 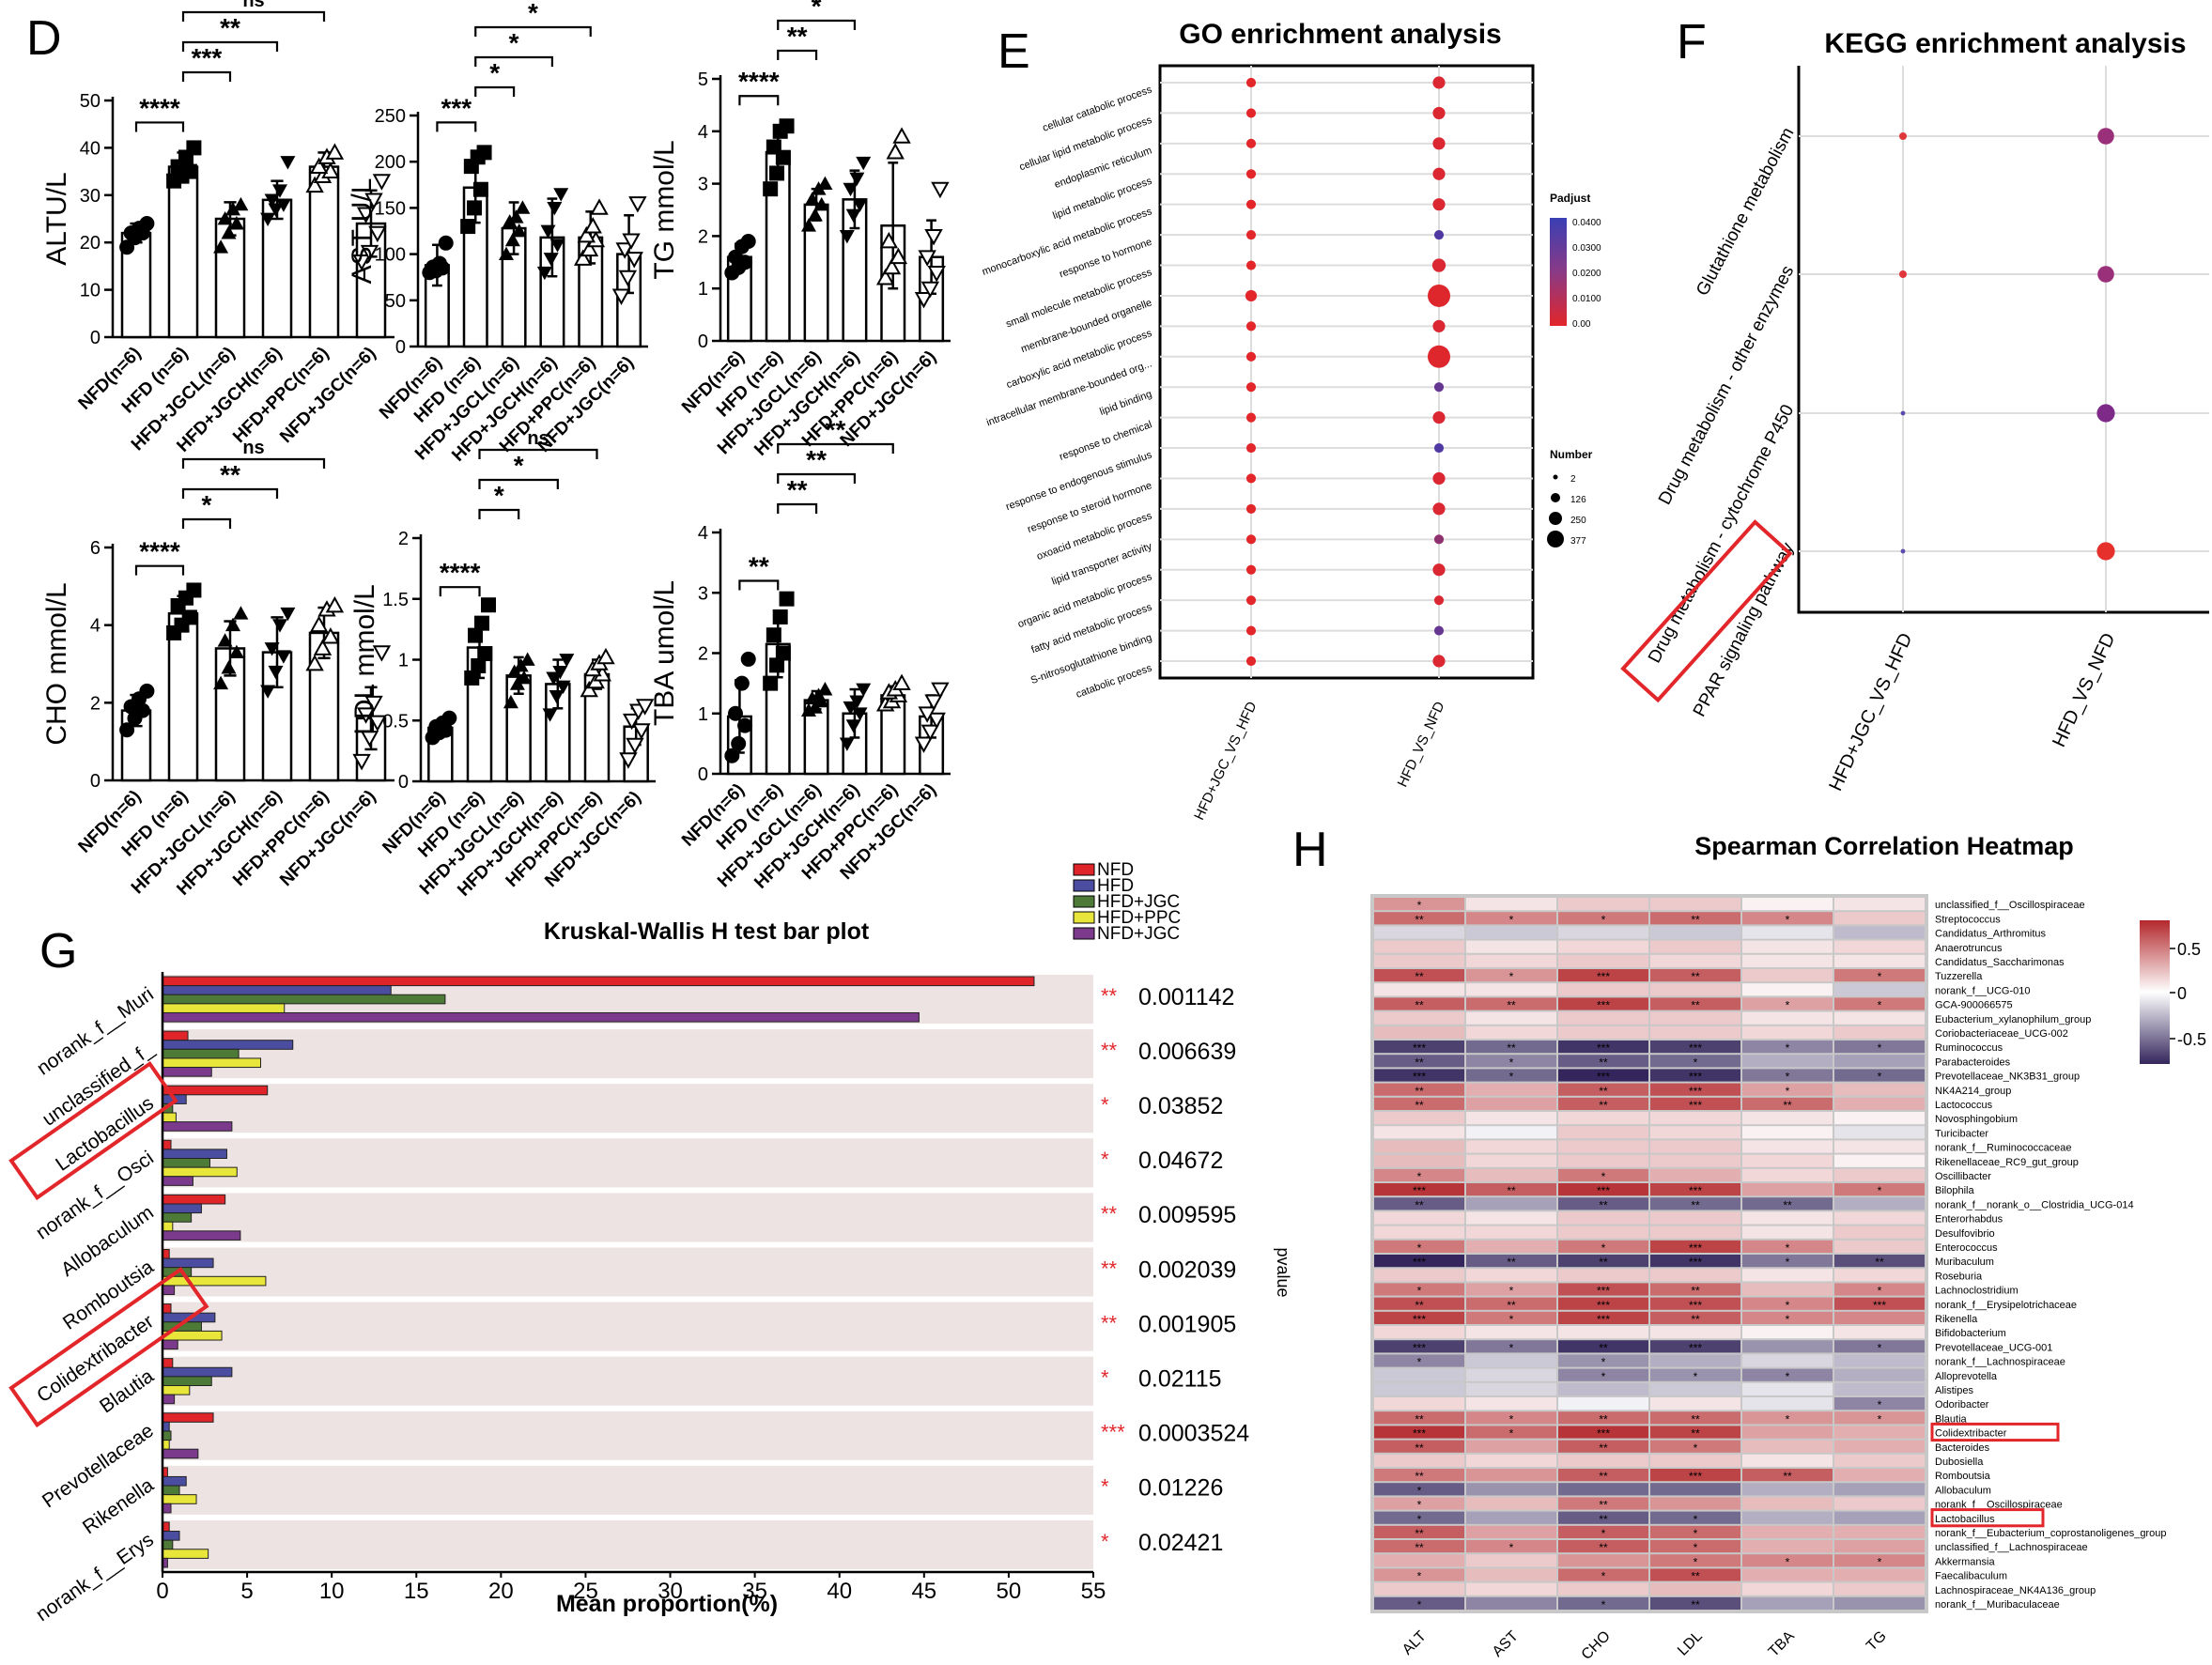 I want to click on y-tick-label: 20, so click(x=90, y=243).